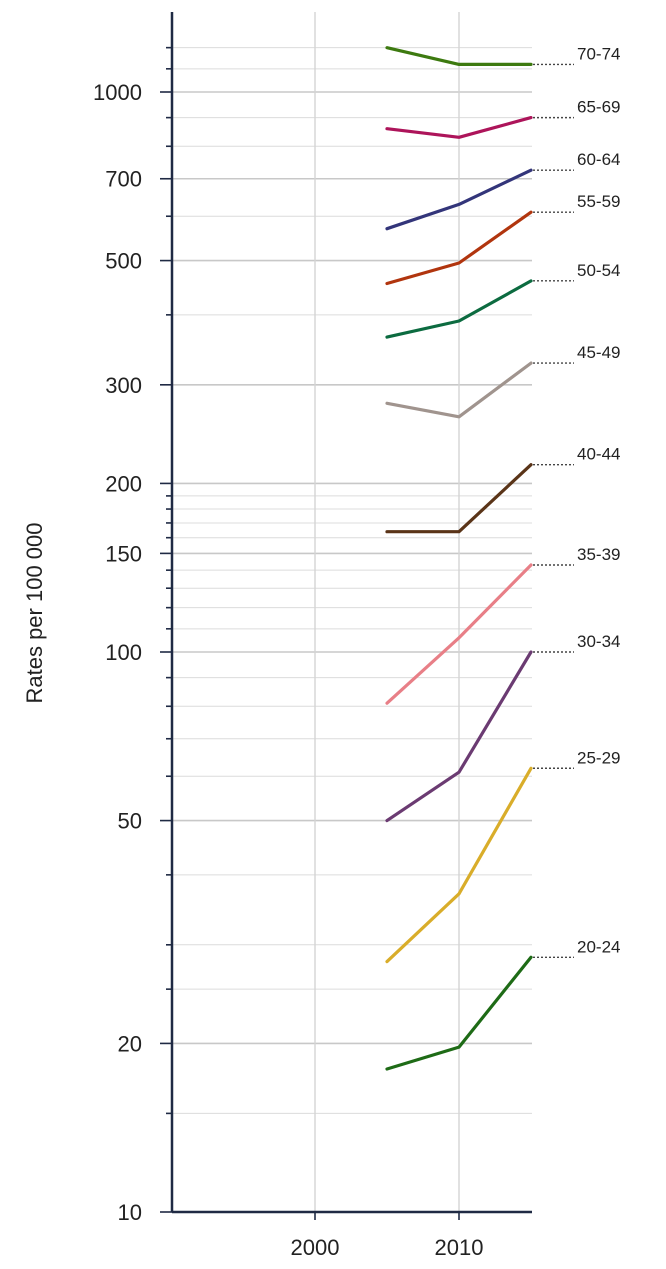 The image size is (666, 1269). Describe the element at coordinates (598, 757) in the screenshot. I see `series-label-25-29: 25-29` at that location.